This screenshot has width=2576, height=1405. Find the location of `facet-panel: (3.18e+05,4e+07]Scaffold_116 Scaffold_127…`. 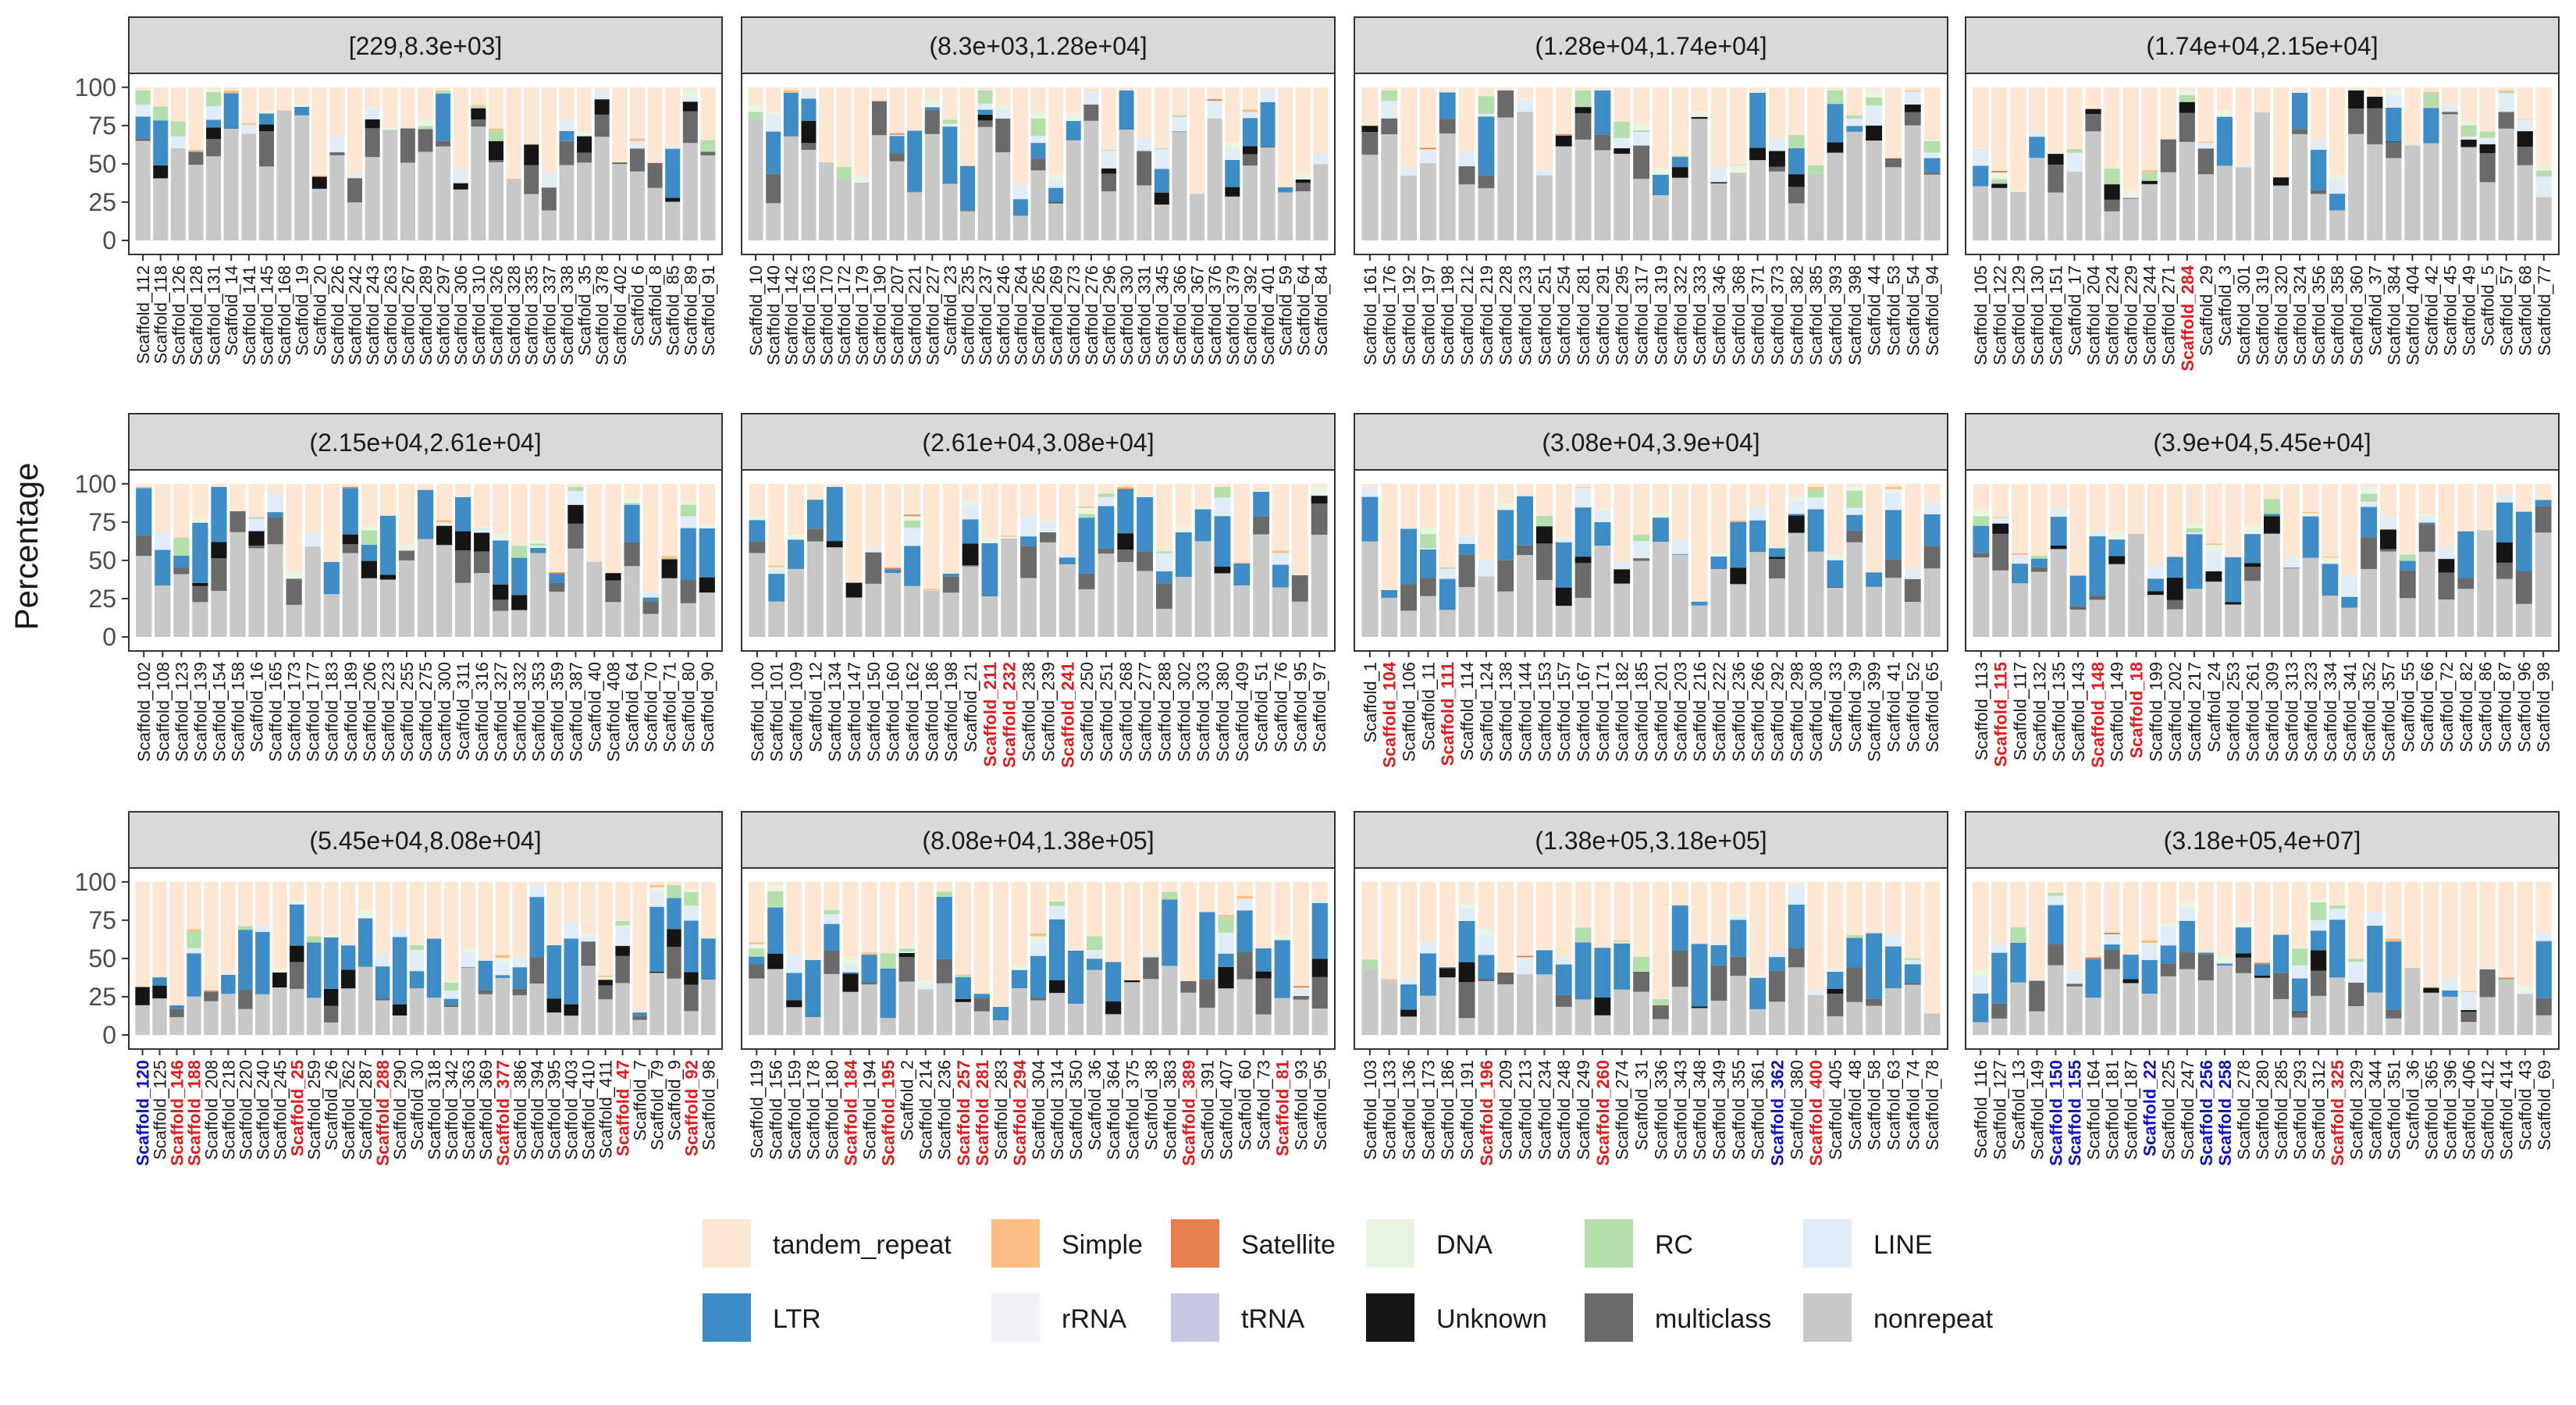

facet-panel: (3.18e+05,4e+07]Scaffold_116 Scaffold_127… is located at coordinates (2262, 988).